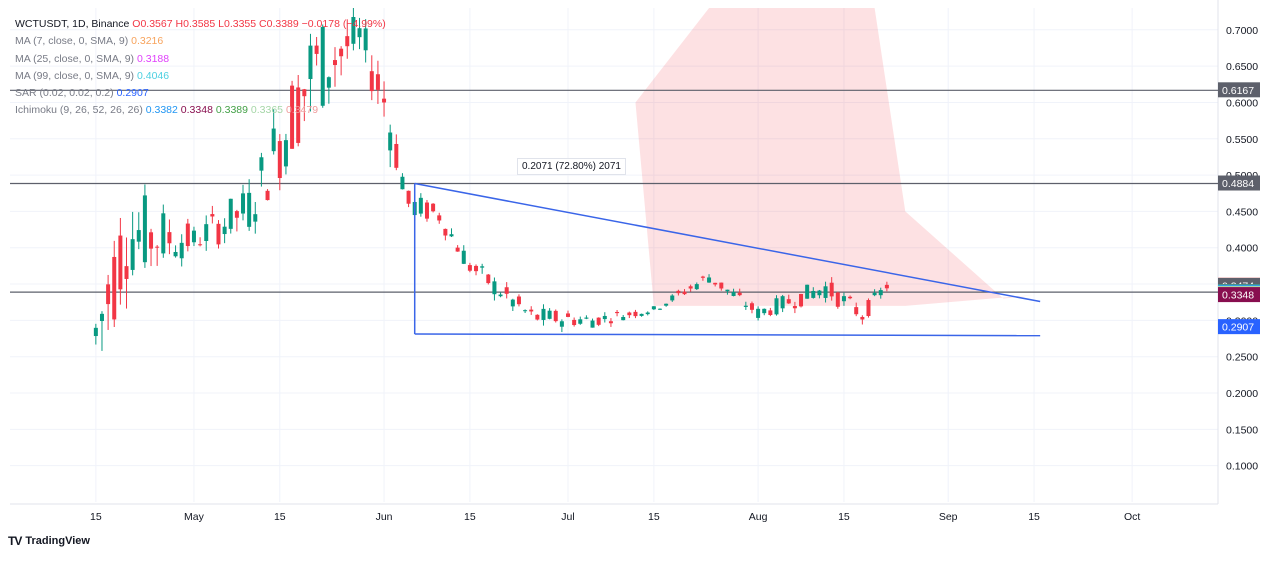 Image resolution: width=1280 pixels, height=563 pixels. I want to click on y-tick-label: 0.7000, so click(1242, 31).